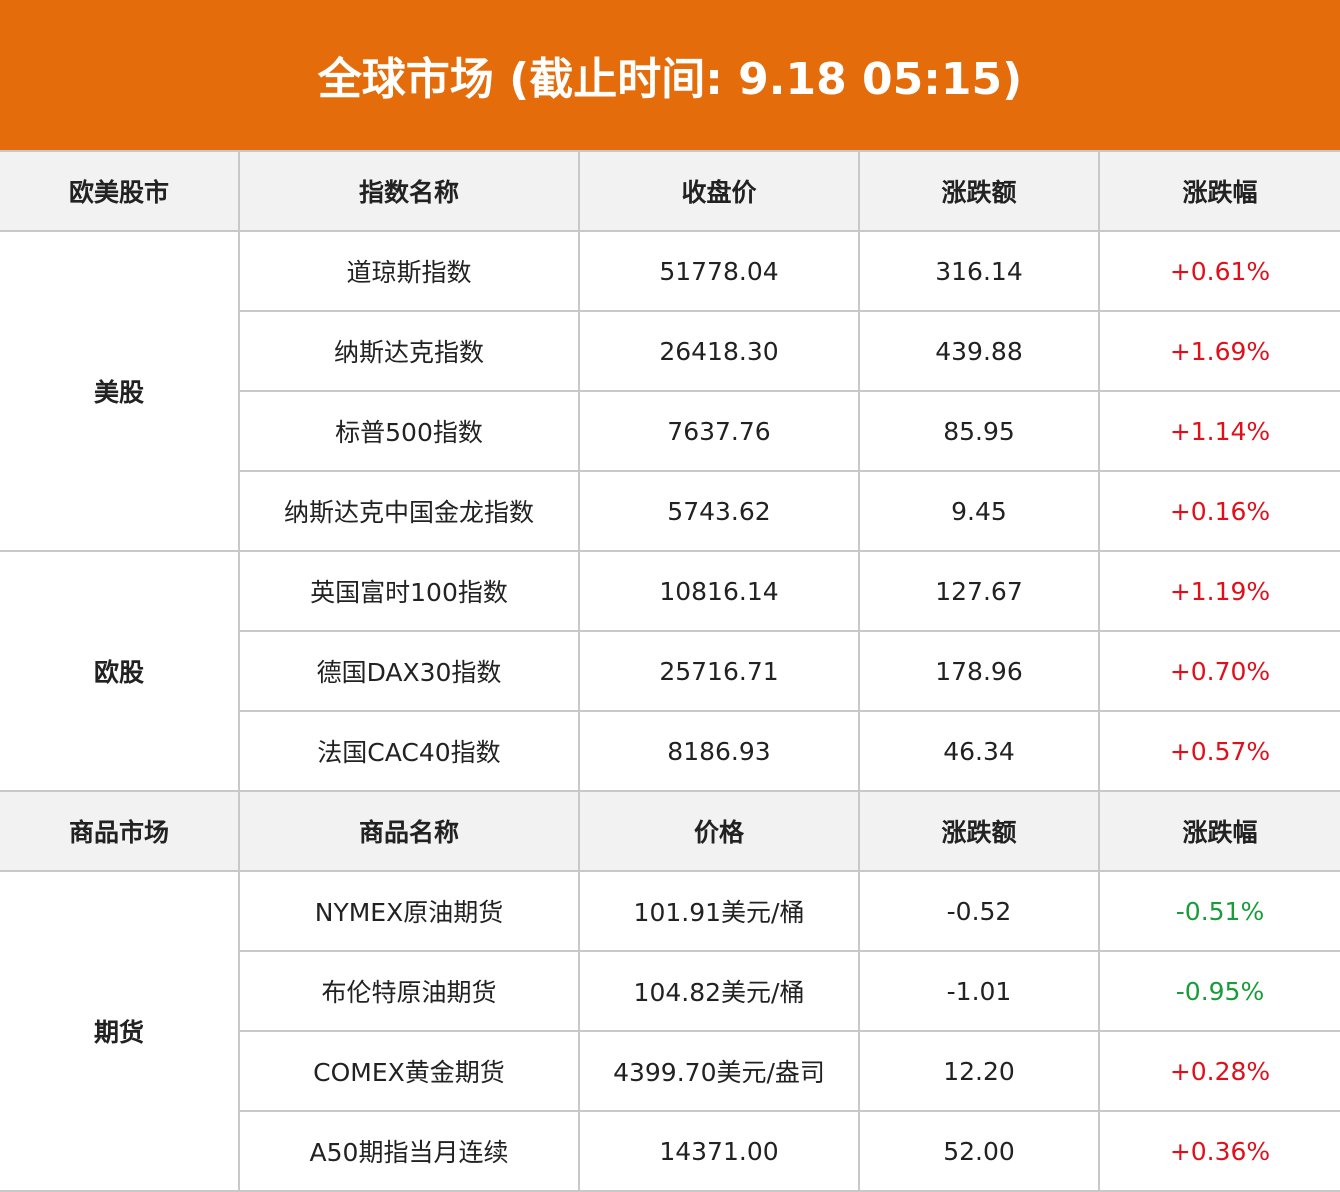 The image size is (1340, 1192). What do you see at coordinates (409, 351) in the screenshot?
I see `item-name: 纳斯达克指数` at bounding box center [409, 351].